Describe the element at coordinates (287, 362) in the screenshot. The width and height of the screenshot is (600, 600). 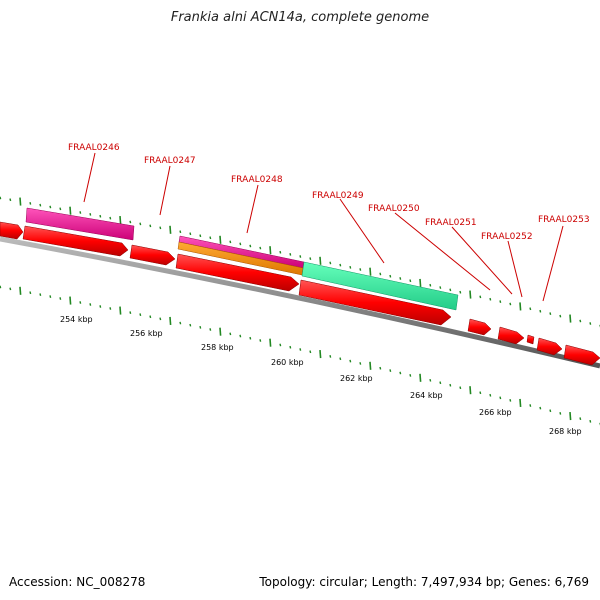
I see `scale-label: 260 kbp` at that location.